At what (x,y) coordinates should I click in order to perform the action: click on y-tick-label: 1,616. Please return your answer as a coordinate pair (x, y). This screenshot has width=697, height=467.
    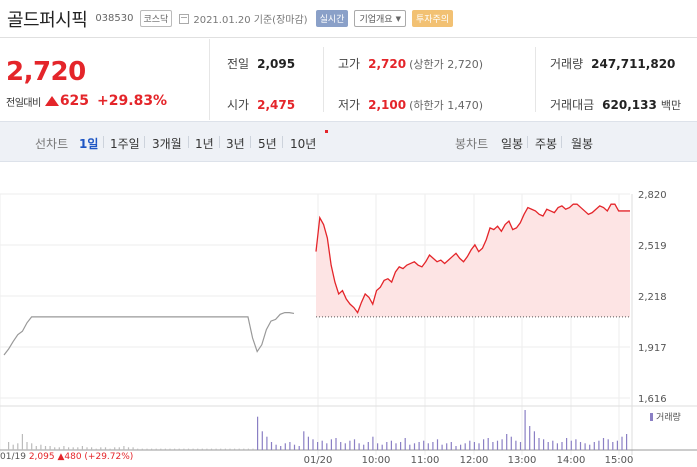
    Looking at the image, I should click on (652, 399).